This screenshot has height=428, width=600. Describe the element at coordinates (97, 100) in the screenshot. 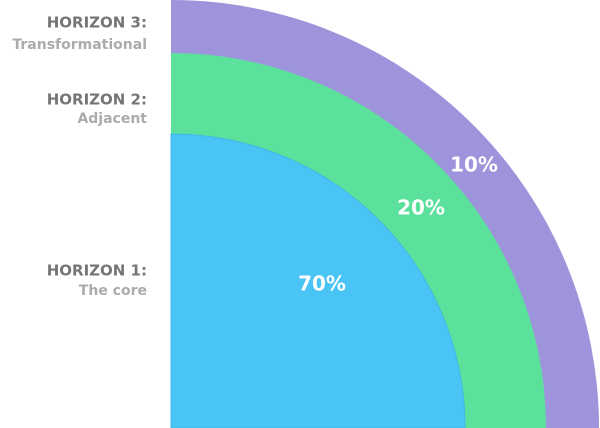

I see `horizon-title: HORIZON 2:` at that location.